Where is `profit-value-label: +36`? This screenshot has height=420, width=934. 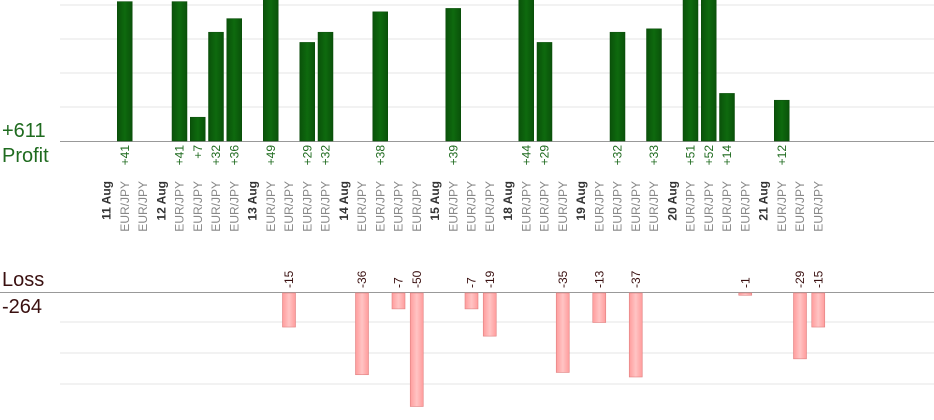 profit-value-label: +36 is located at coordinates (234, 155).